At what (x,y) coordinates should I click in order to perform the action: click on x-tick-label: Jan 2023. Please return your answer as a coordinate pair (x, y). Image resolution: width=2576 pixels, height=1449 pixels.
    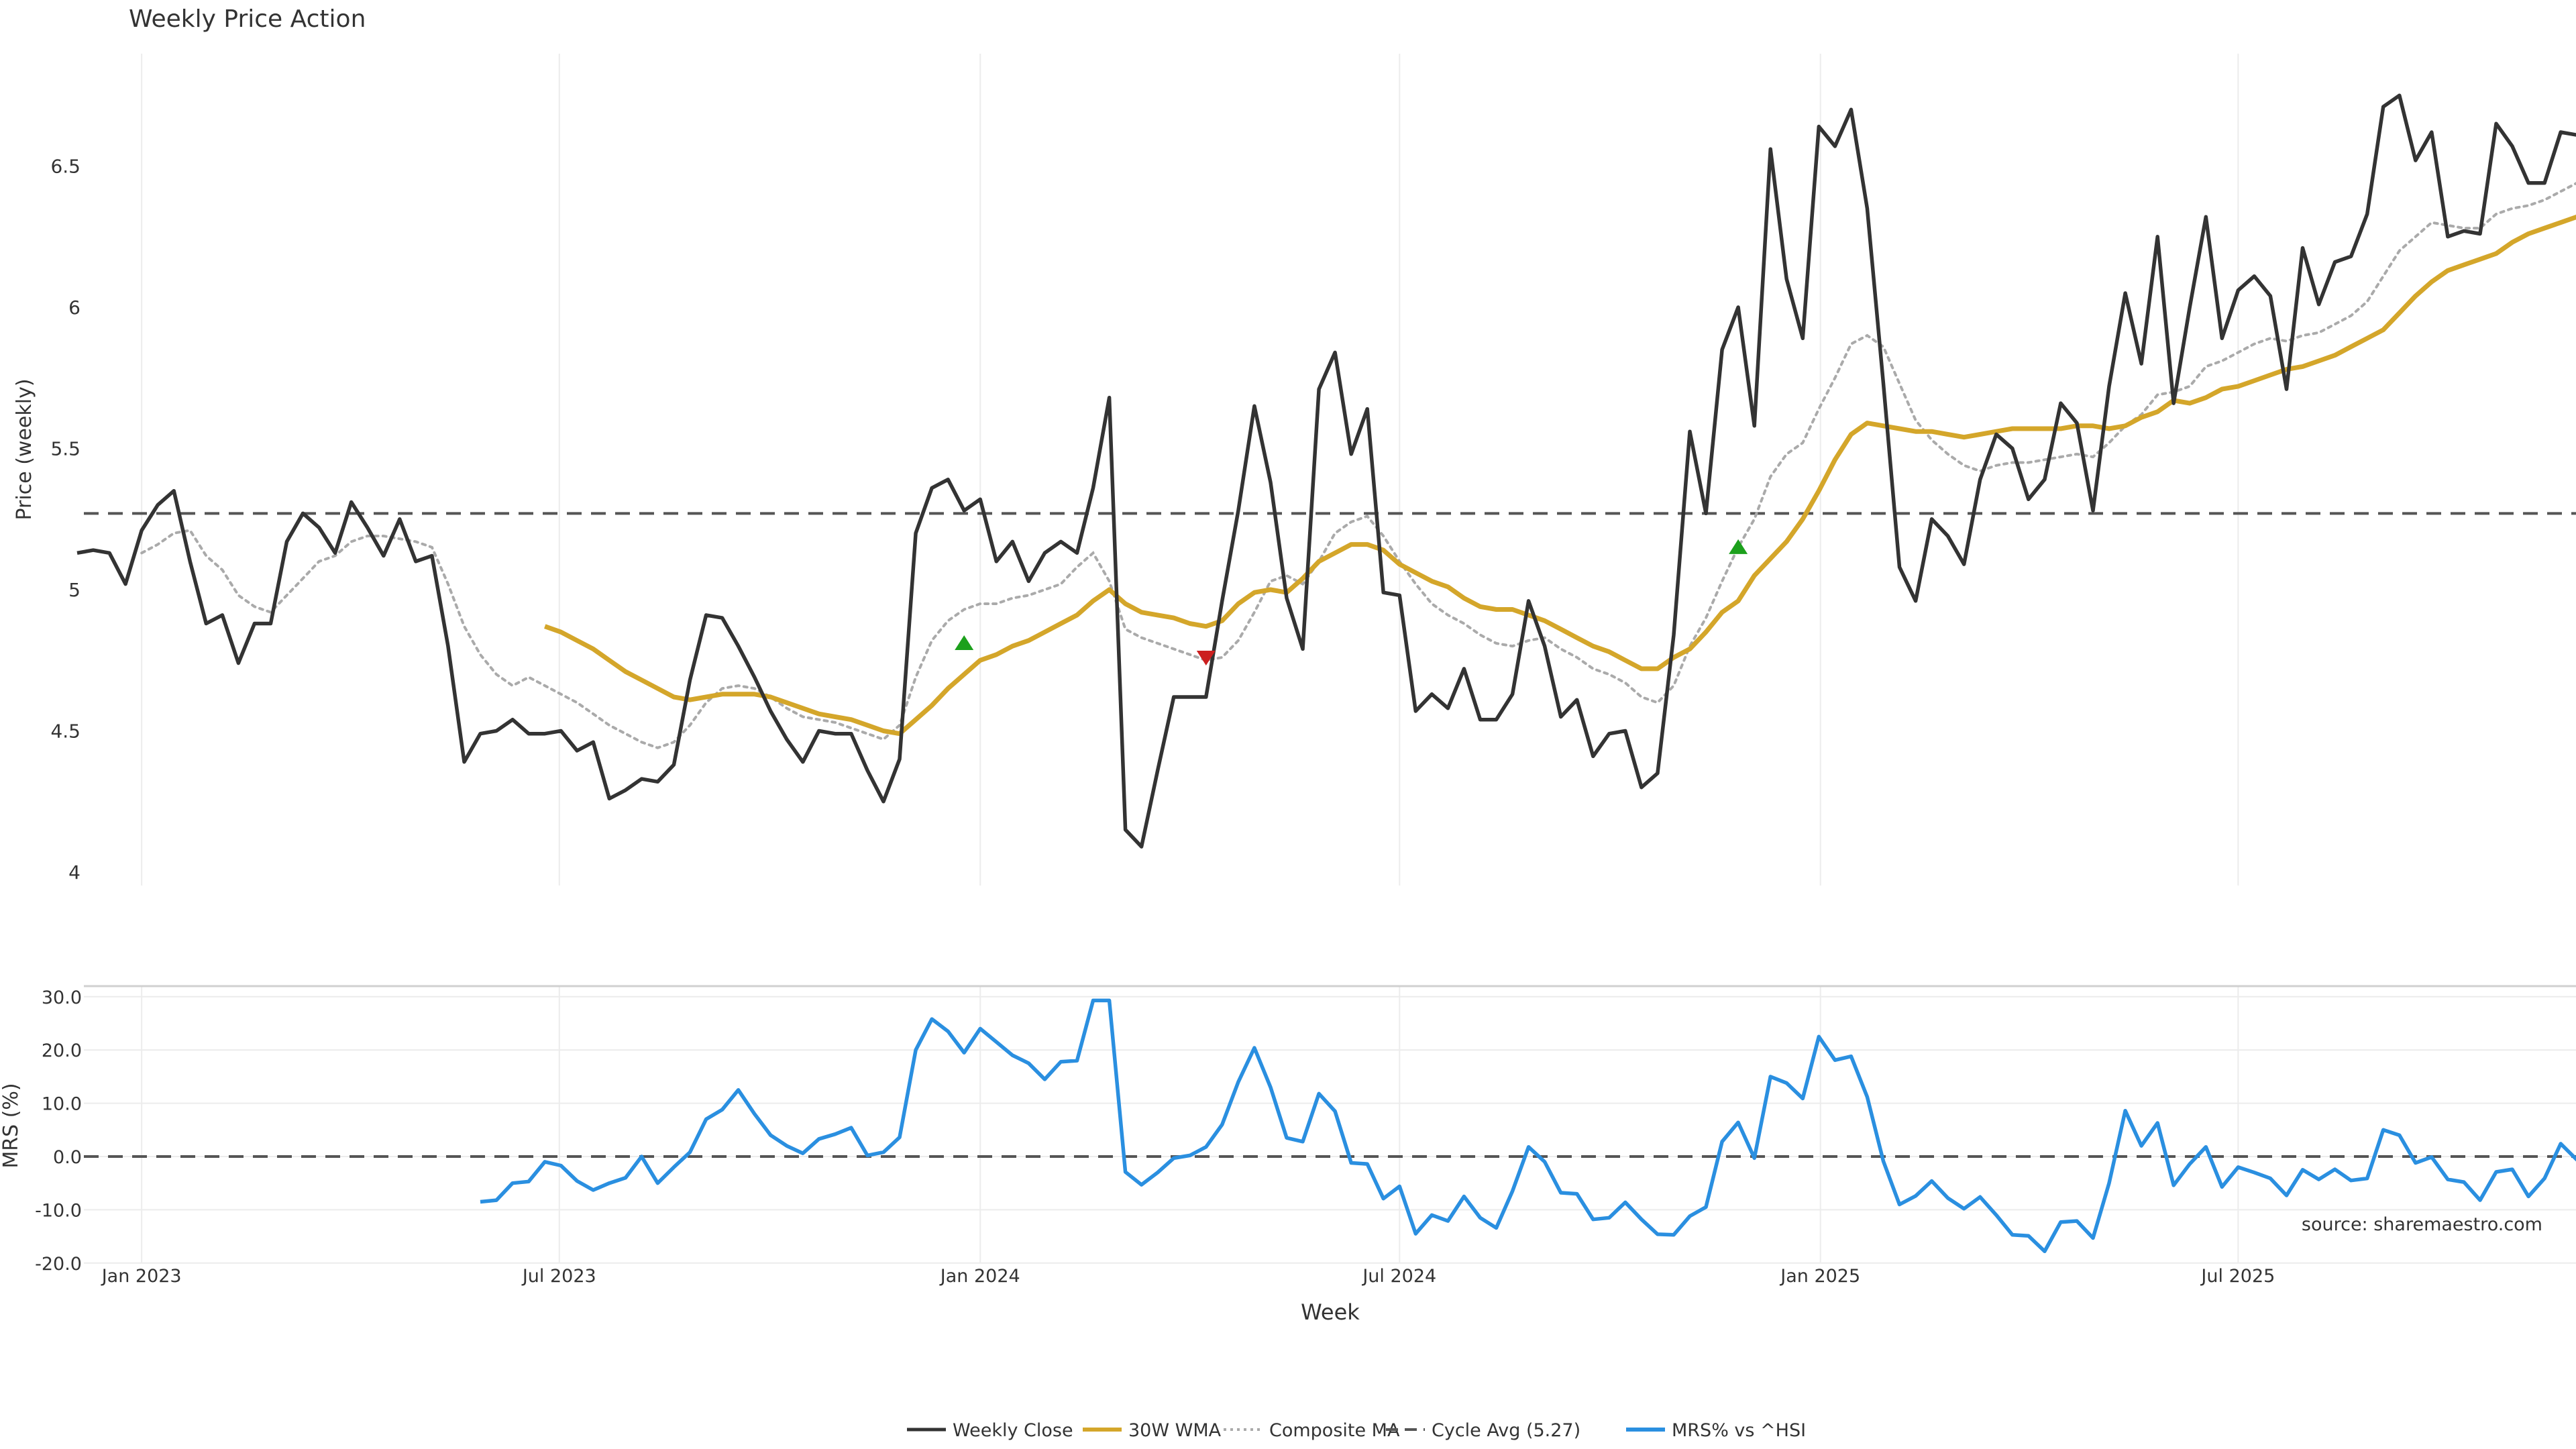
    Looking at the image, I should click on (141, 1276).